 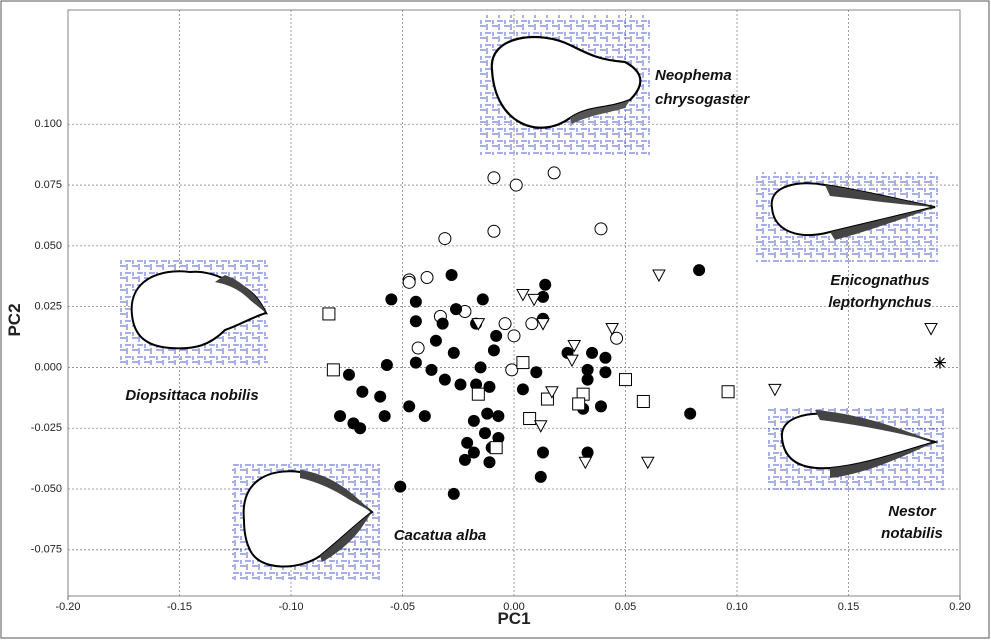 I want to click on y-tick-label: -0.050, so click(x=46, y=489).